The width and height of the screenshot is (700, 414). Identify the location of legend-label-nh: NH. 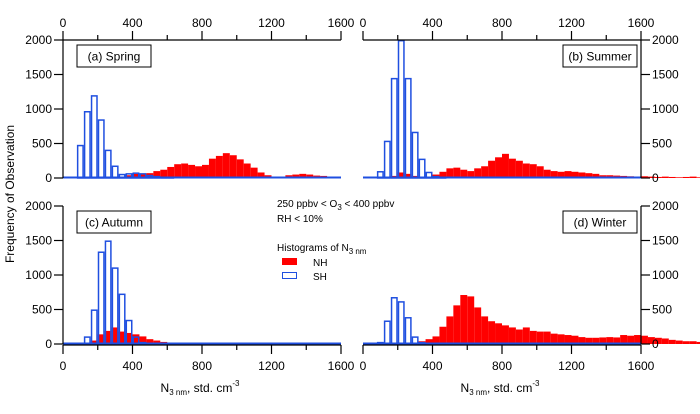
(320, 263).